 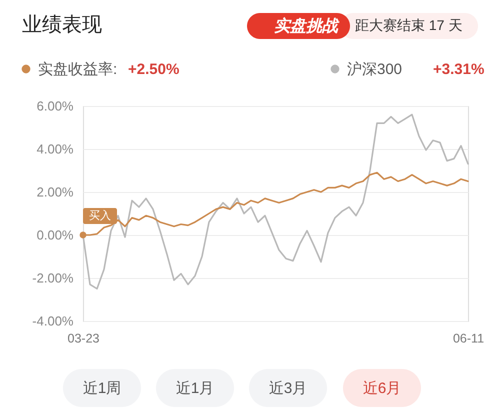 What do you see at coordinates (53, 278) in the screenshot?
I see `y-tick-label: -2.00%` at bounding box center [53, 278].